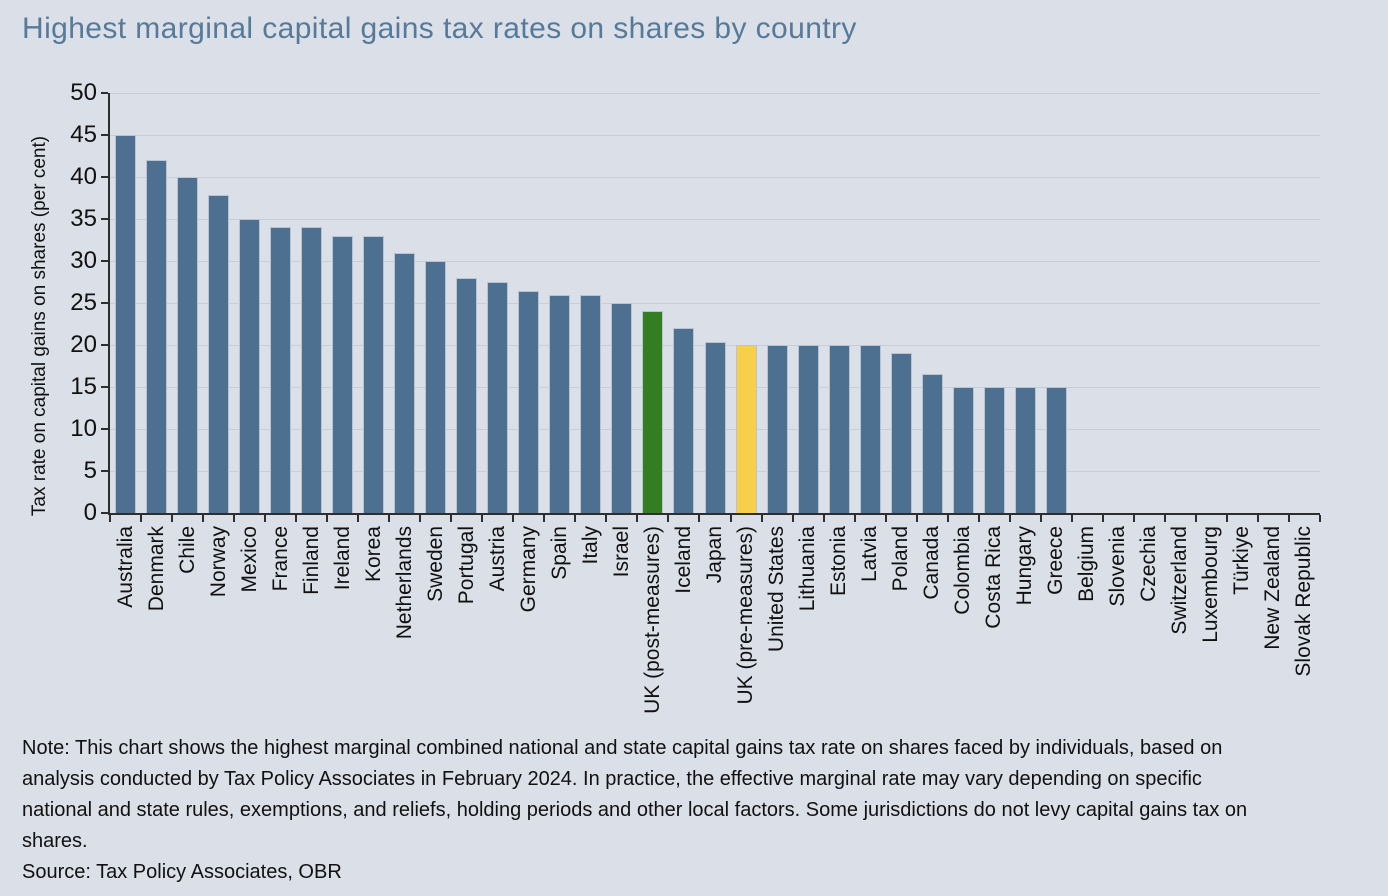 This screenshot has height=896, width=1388. What do you see at coordinates (125, 324) in the screenshot?
I see `bar-australia` at bounding box center [125, 324].